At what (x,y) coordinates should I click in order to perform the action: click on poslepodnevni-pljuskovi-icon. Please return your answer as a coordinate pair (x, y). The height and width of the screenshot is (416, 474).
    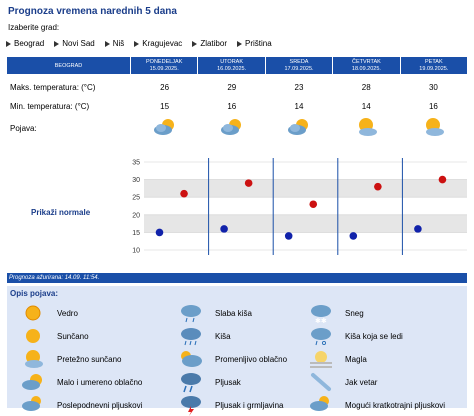
    Looking at the image, I should click on (31, 403).